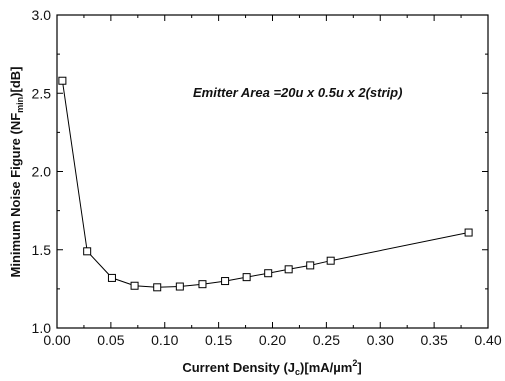 The height and width of the screenshot is (381, 505). Describe the element at coordinates (272, 340) in the screenshot. I see `x-tick-label: 0.20` at that location.